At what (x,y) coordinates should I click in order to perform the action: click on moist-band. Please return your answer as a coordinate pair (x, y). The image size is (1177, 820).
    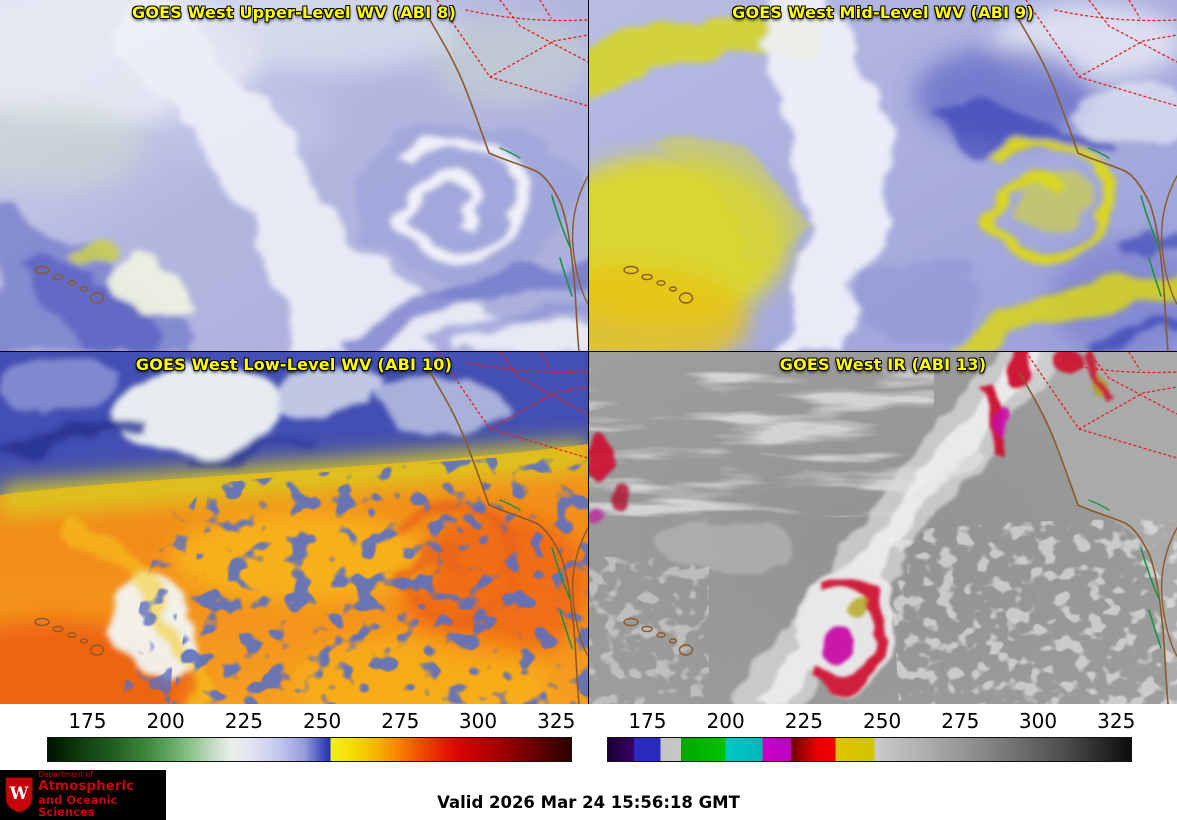
    Looking at the image, I should click on (823, 175).